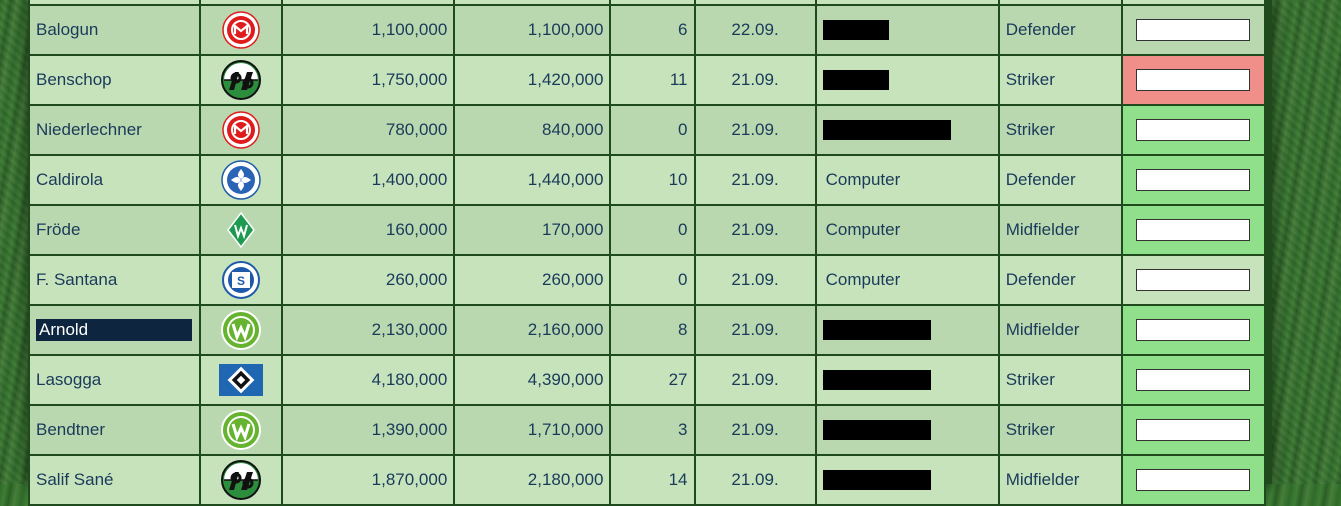 This screenshot has height=506, width=1341. Describe the element at coordinates (368, 3) in the screenshot. I see `market-value` at that location.